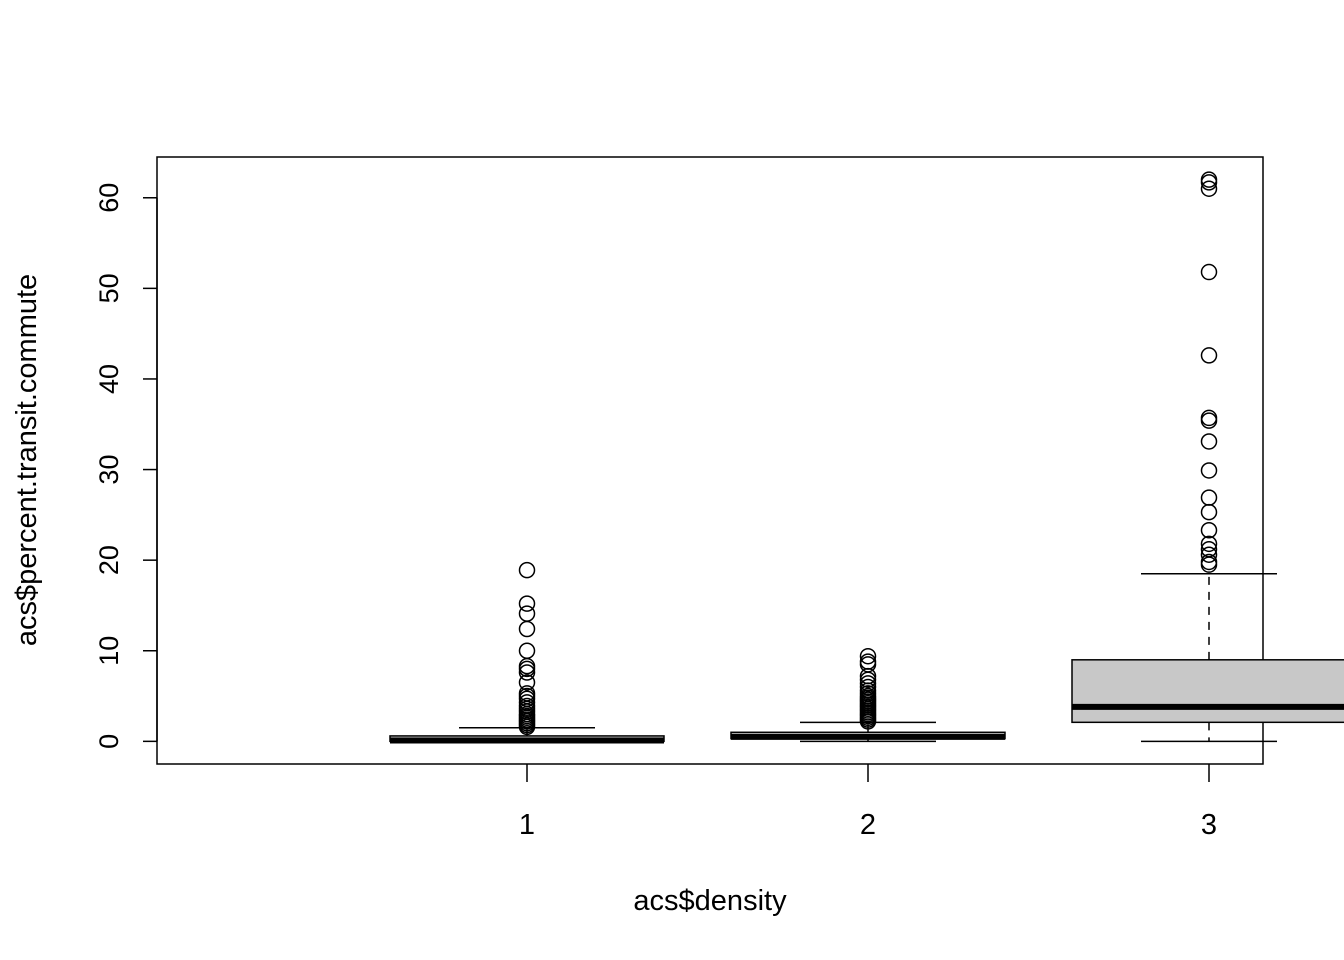 This screenshot has width=1344, height=960. I want to click on x-tick-label: 1, so click(527, 825).